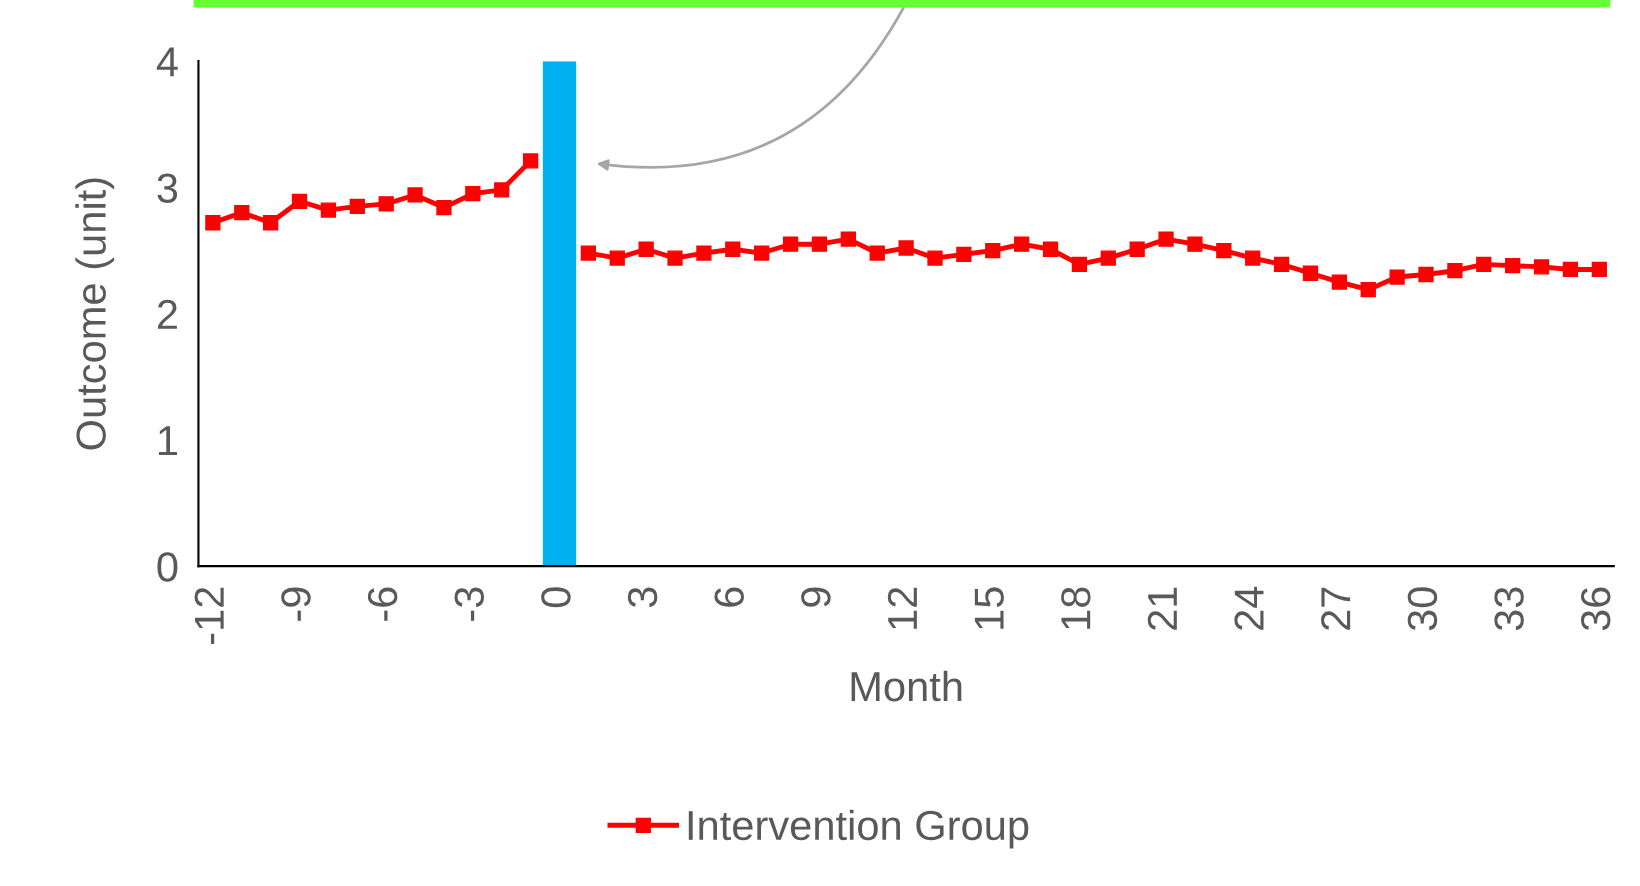 Image resolution: width=1640 pixels, height=886 pixels. Describe the element at coordinates (906, 686) in the screenshot. I see `x-axis-title: Month` at that location.